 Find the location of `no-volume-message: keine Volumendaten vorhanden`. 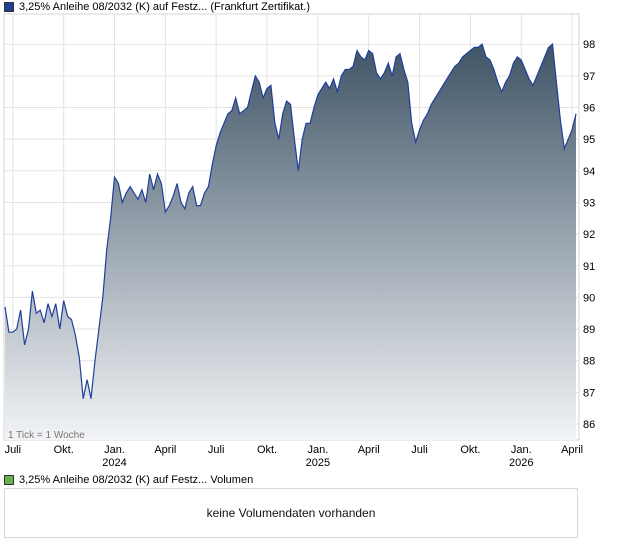

no-volume-message: keine Volumendaten vorhanden is located at coordinates (291, 513).